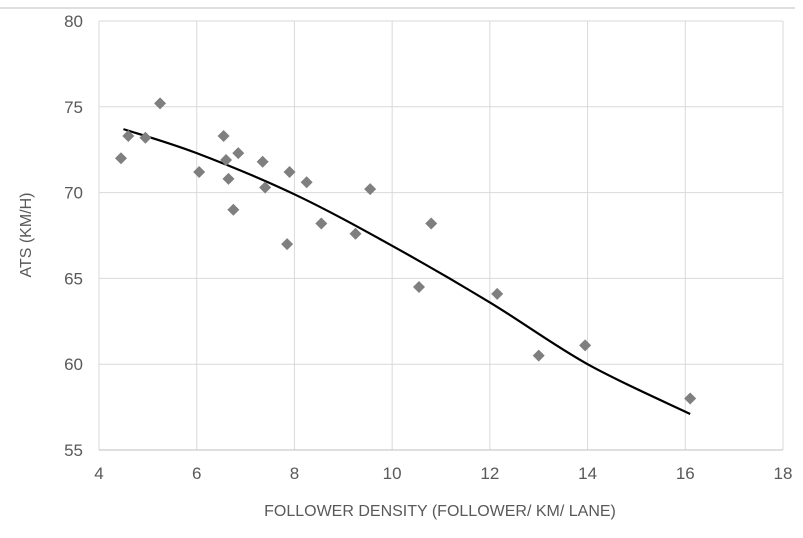  Describe the element at coordinates (783, 473) in the screenshot. I see `x-tick-label: 18` at that location.